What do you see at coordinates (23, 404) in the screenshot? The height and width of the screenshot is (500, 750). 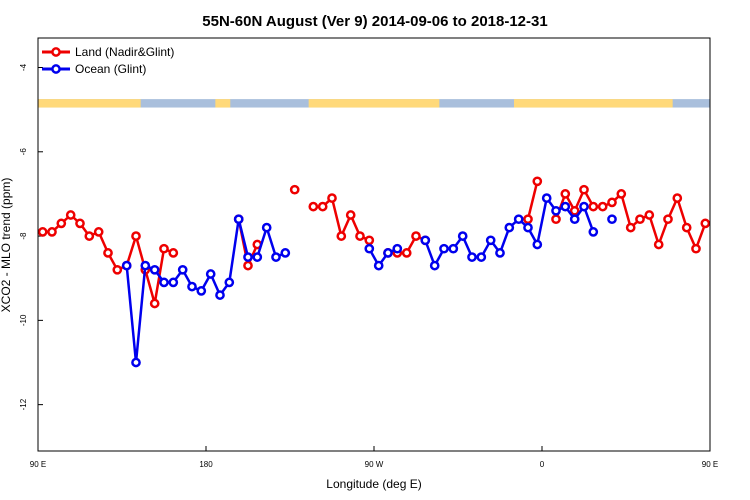 I see `y-tick-label-4: -12` at bounding box center [23, 404].